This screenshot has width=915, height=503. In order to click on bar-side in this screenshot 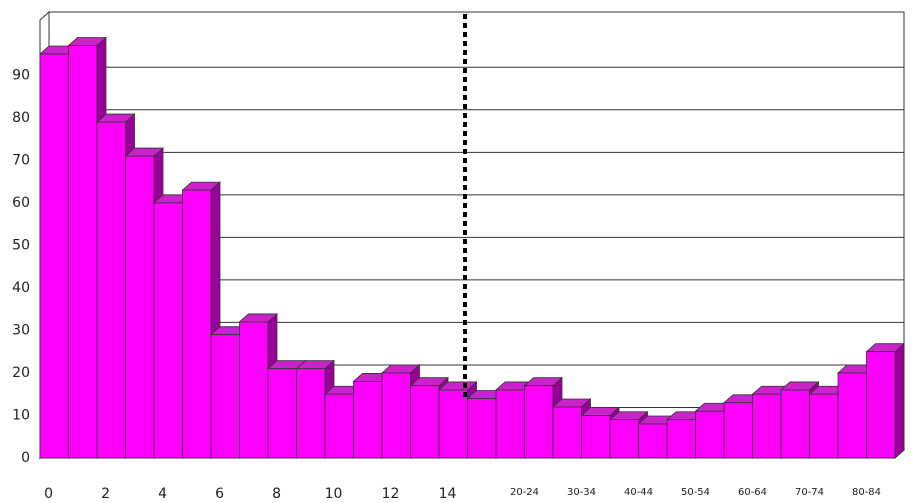, I will do `click(899, 400)`.